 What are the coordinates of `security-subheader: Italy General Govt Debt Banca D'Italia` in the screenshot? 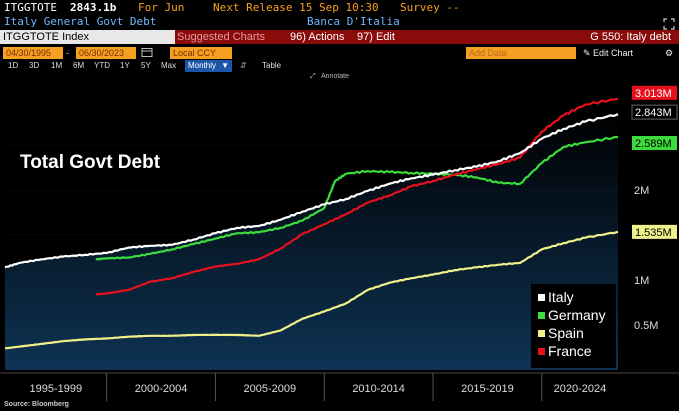 It's located at (339, 22).